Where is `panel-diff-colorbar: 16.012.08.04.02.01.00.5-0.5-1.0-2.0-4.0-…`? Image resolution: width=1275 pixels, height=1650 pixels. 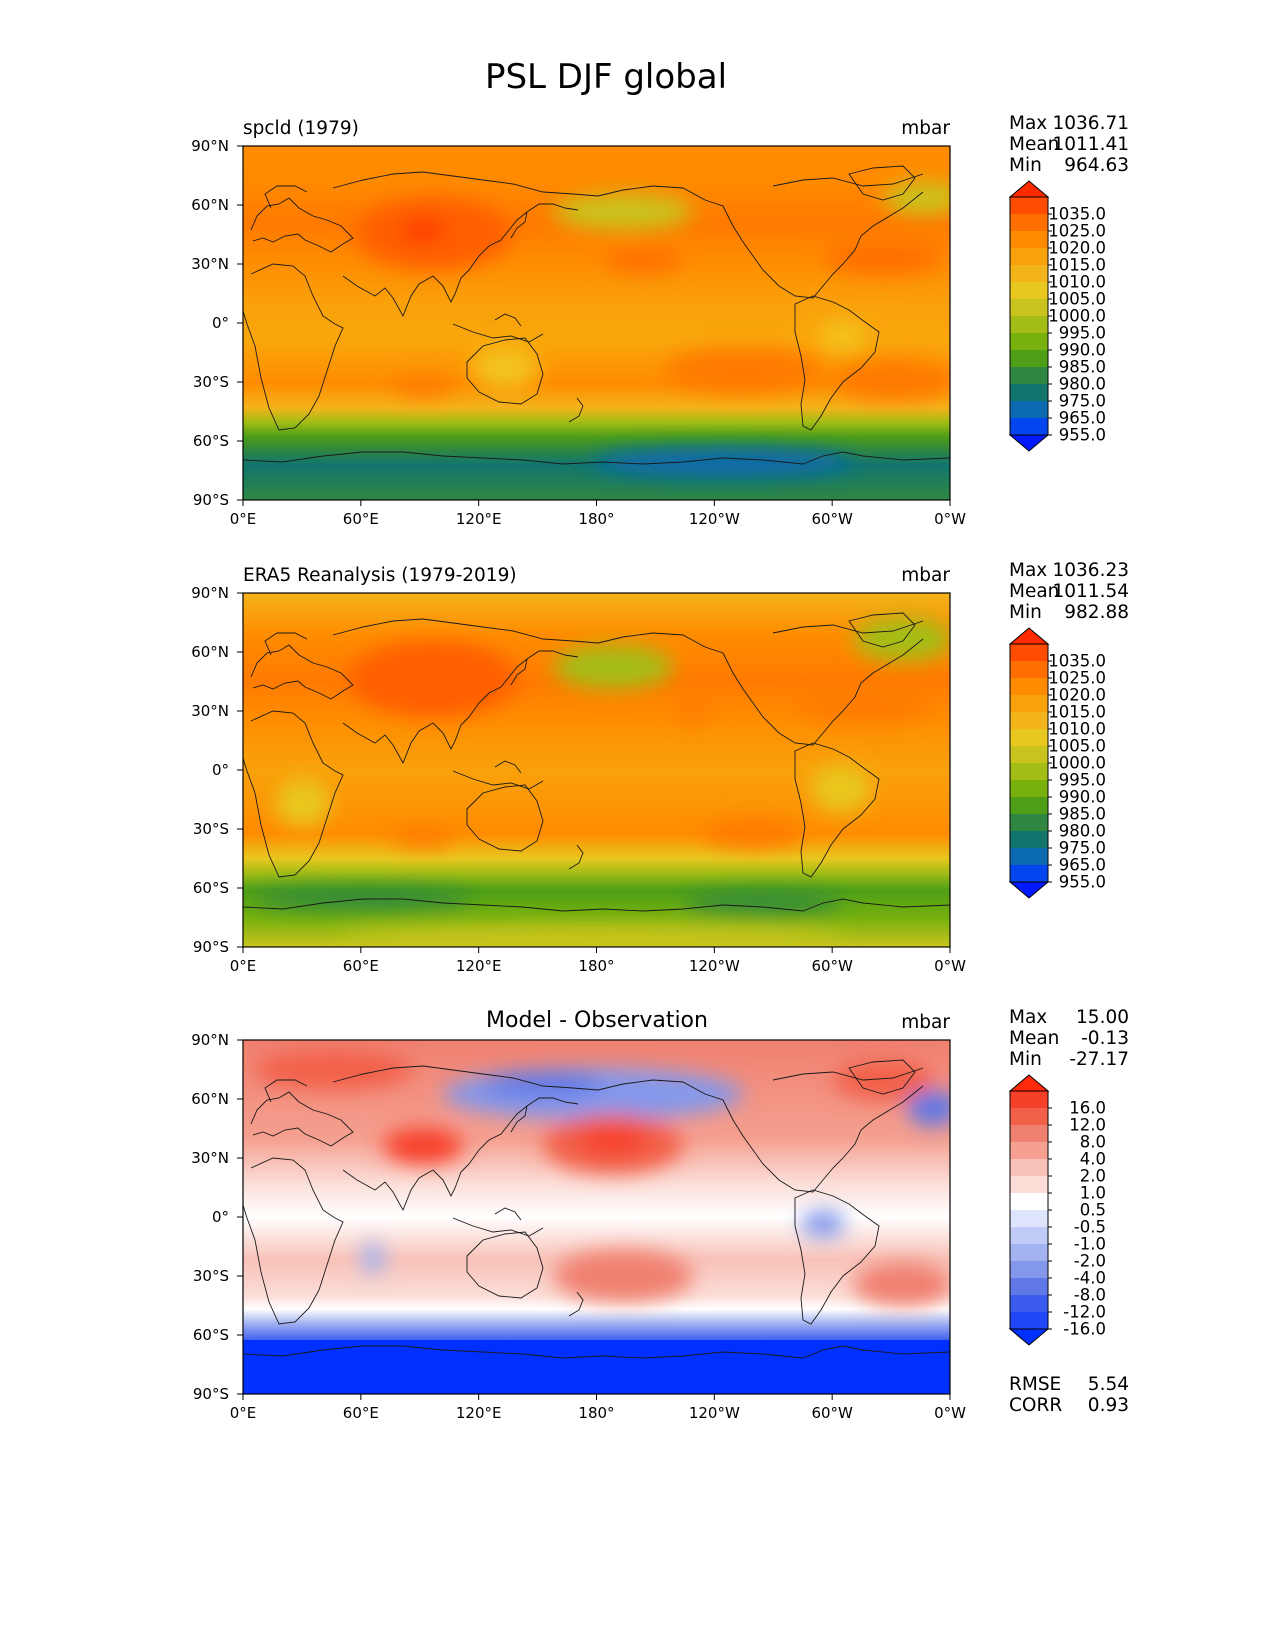 panel-diff-colorbar: 16.012.08.04.02.01.00.5-0.5-1.0-2.0-4.0-… is located at coordinates (1057, 1210).